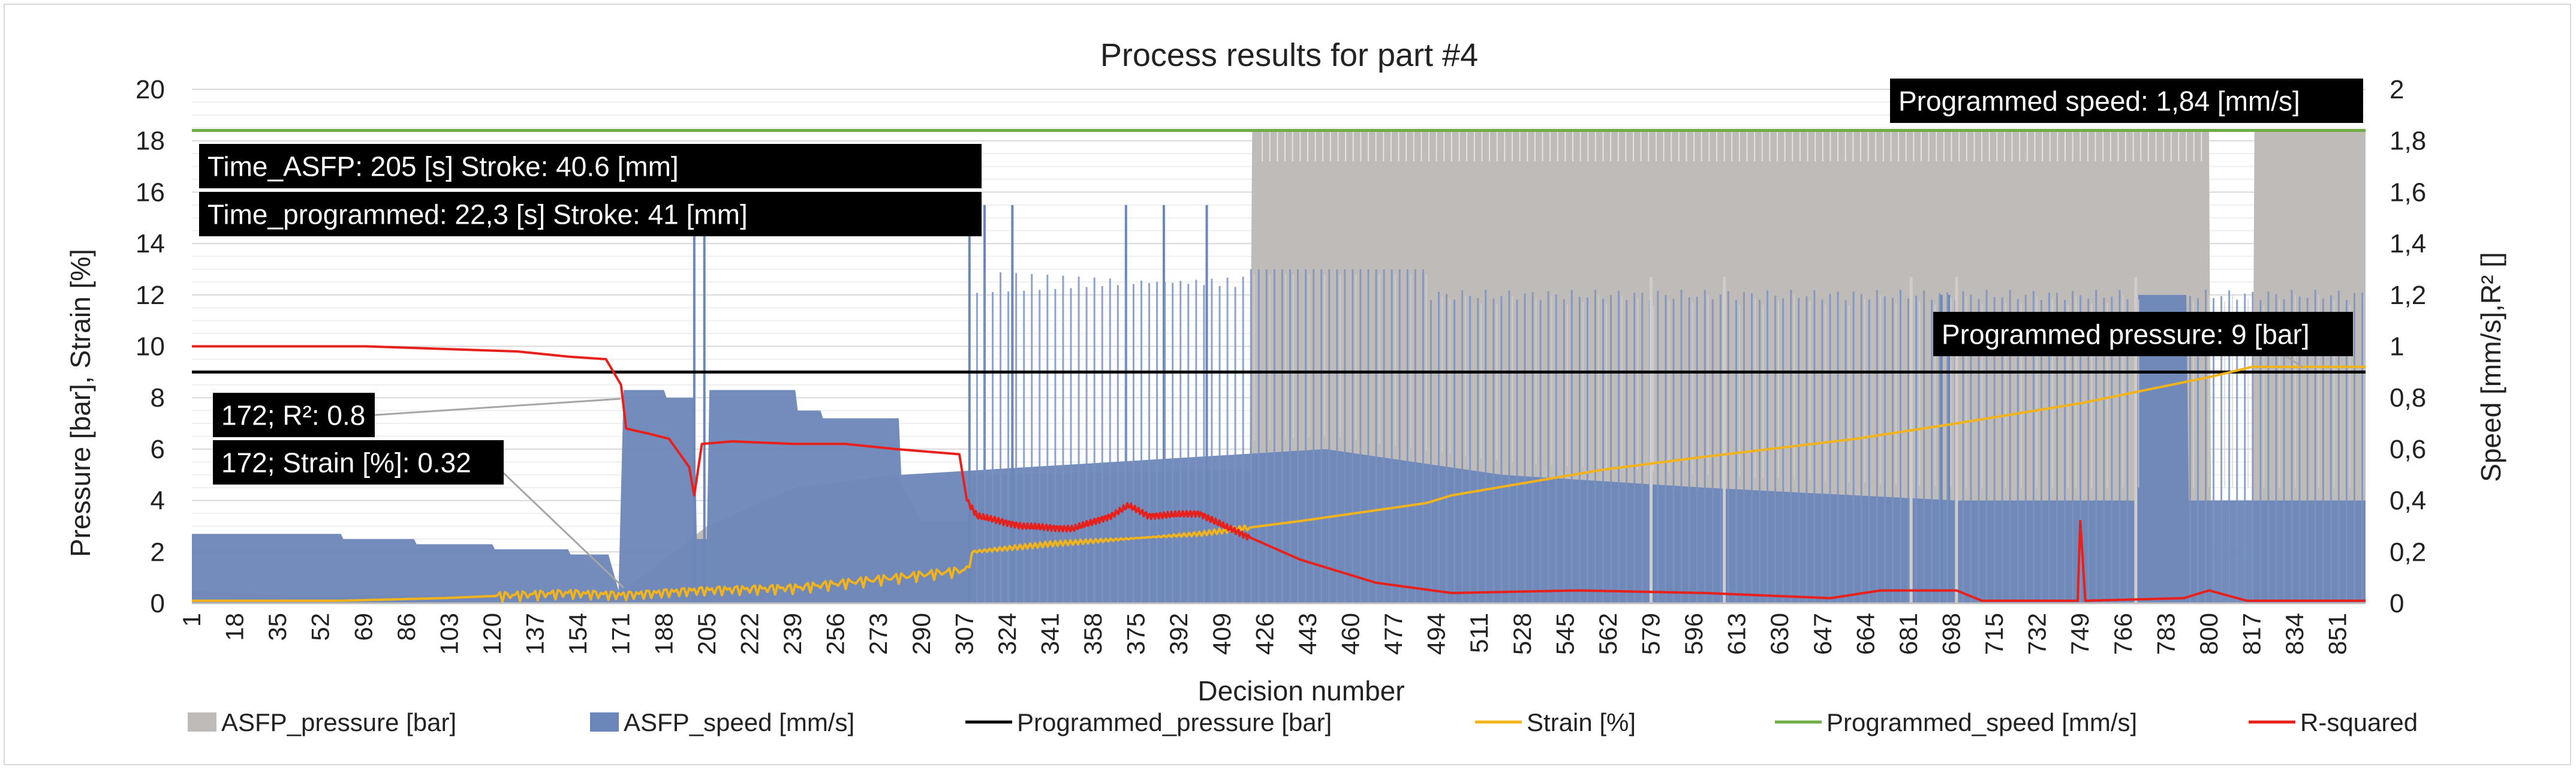 This screenshot has height=770, width=2576. Describe the element at coordinates (2397, 603) in the screenshot. I see `y-tick-right: 0` at that location.